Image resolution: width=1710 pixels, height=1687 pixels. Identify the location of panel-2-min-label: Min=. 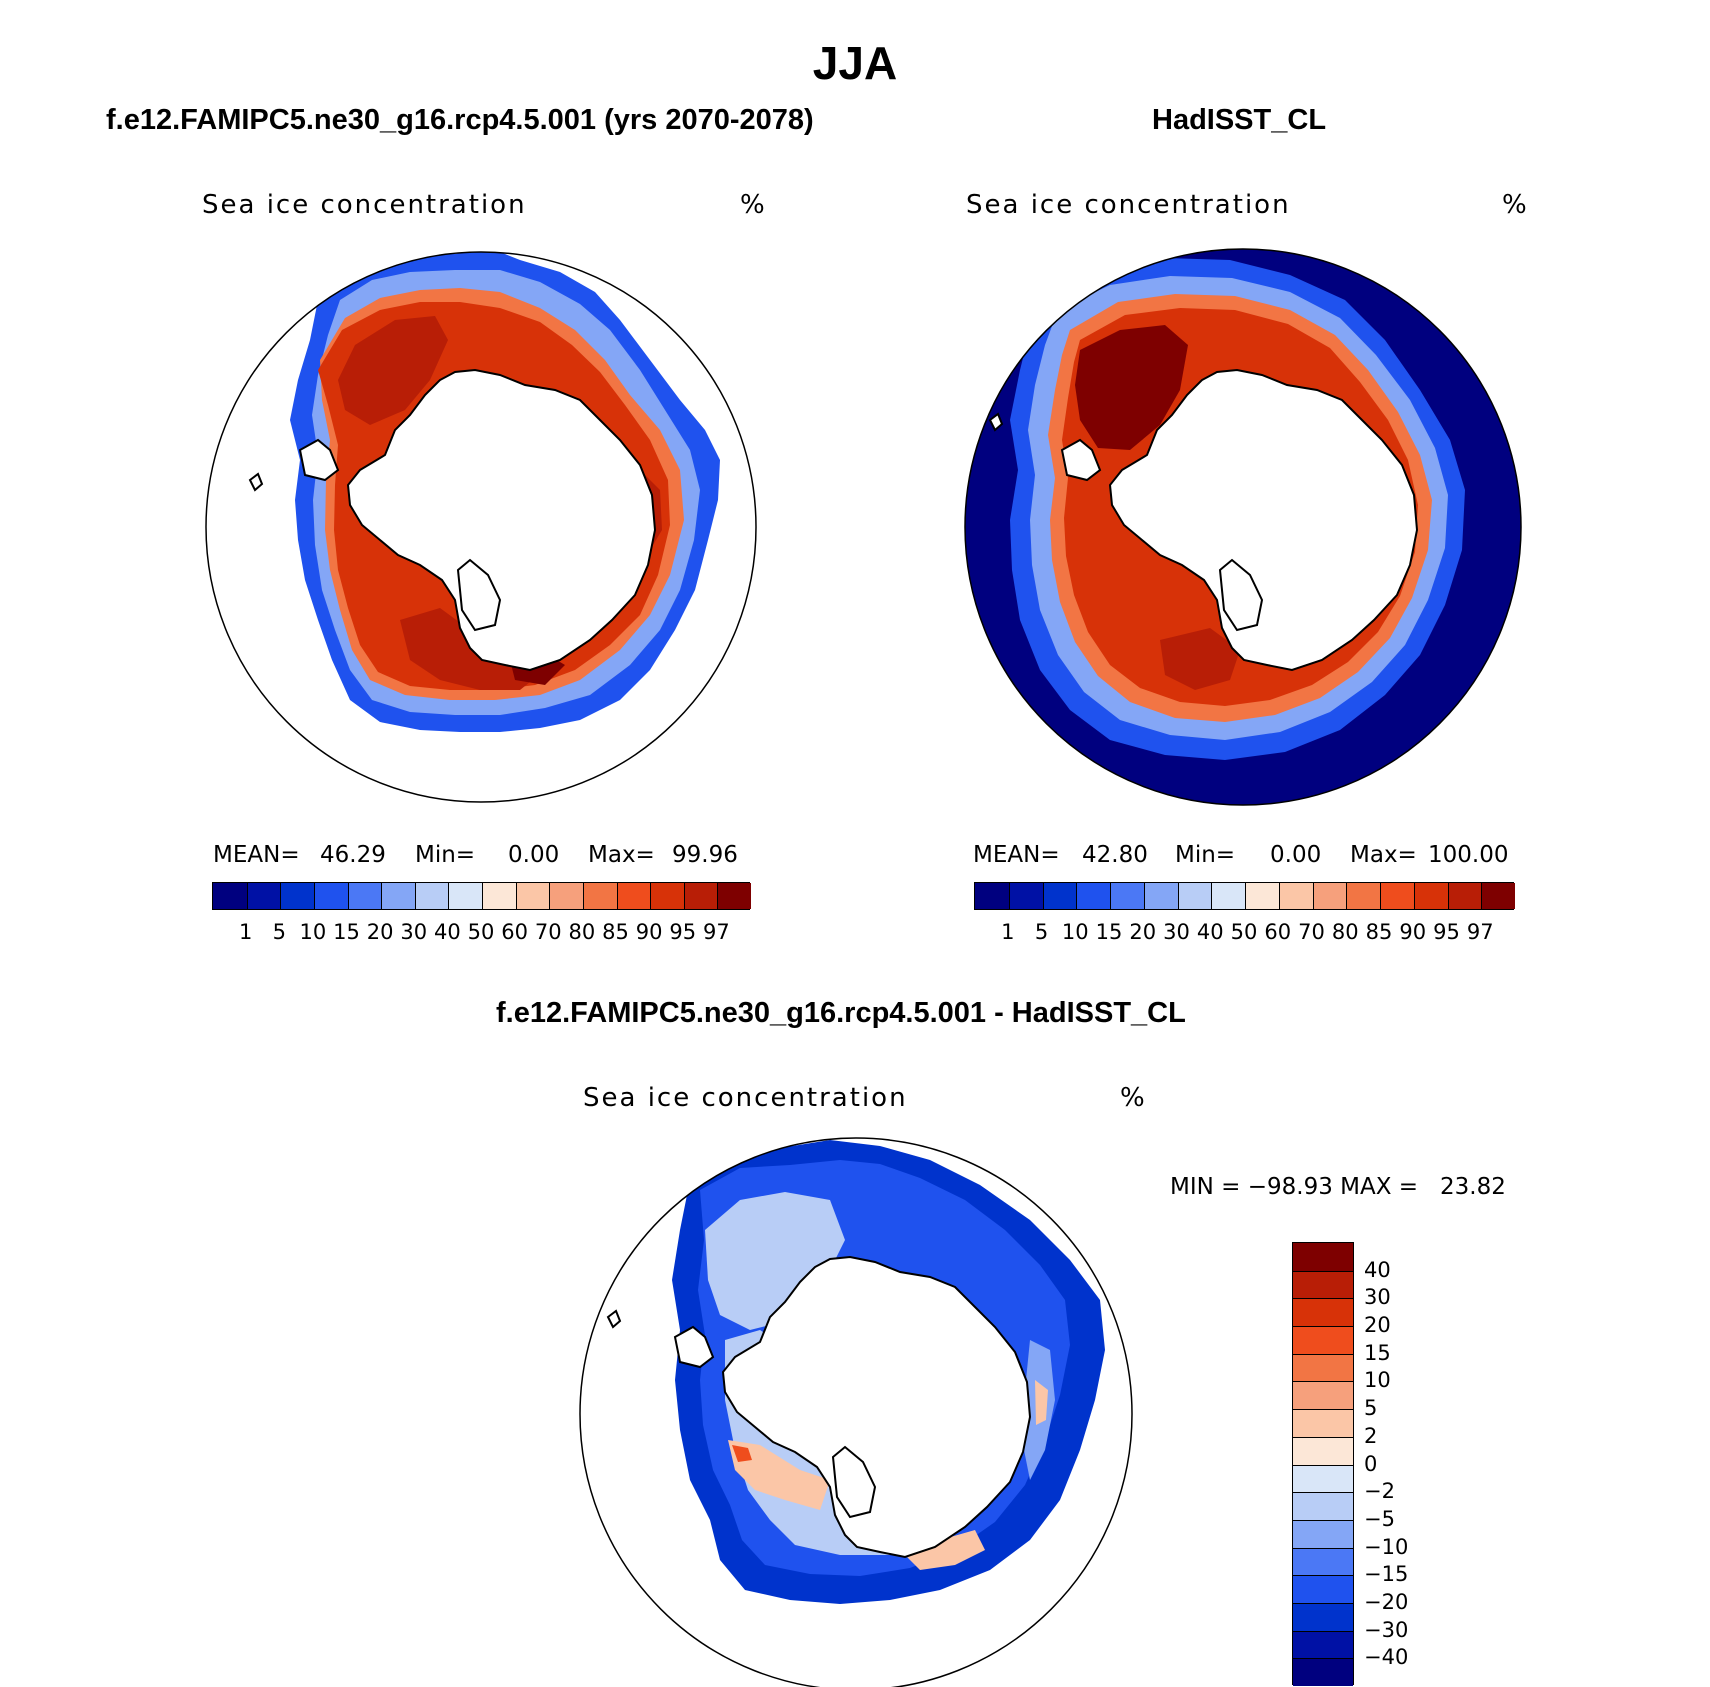
(1205, 855).